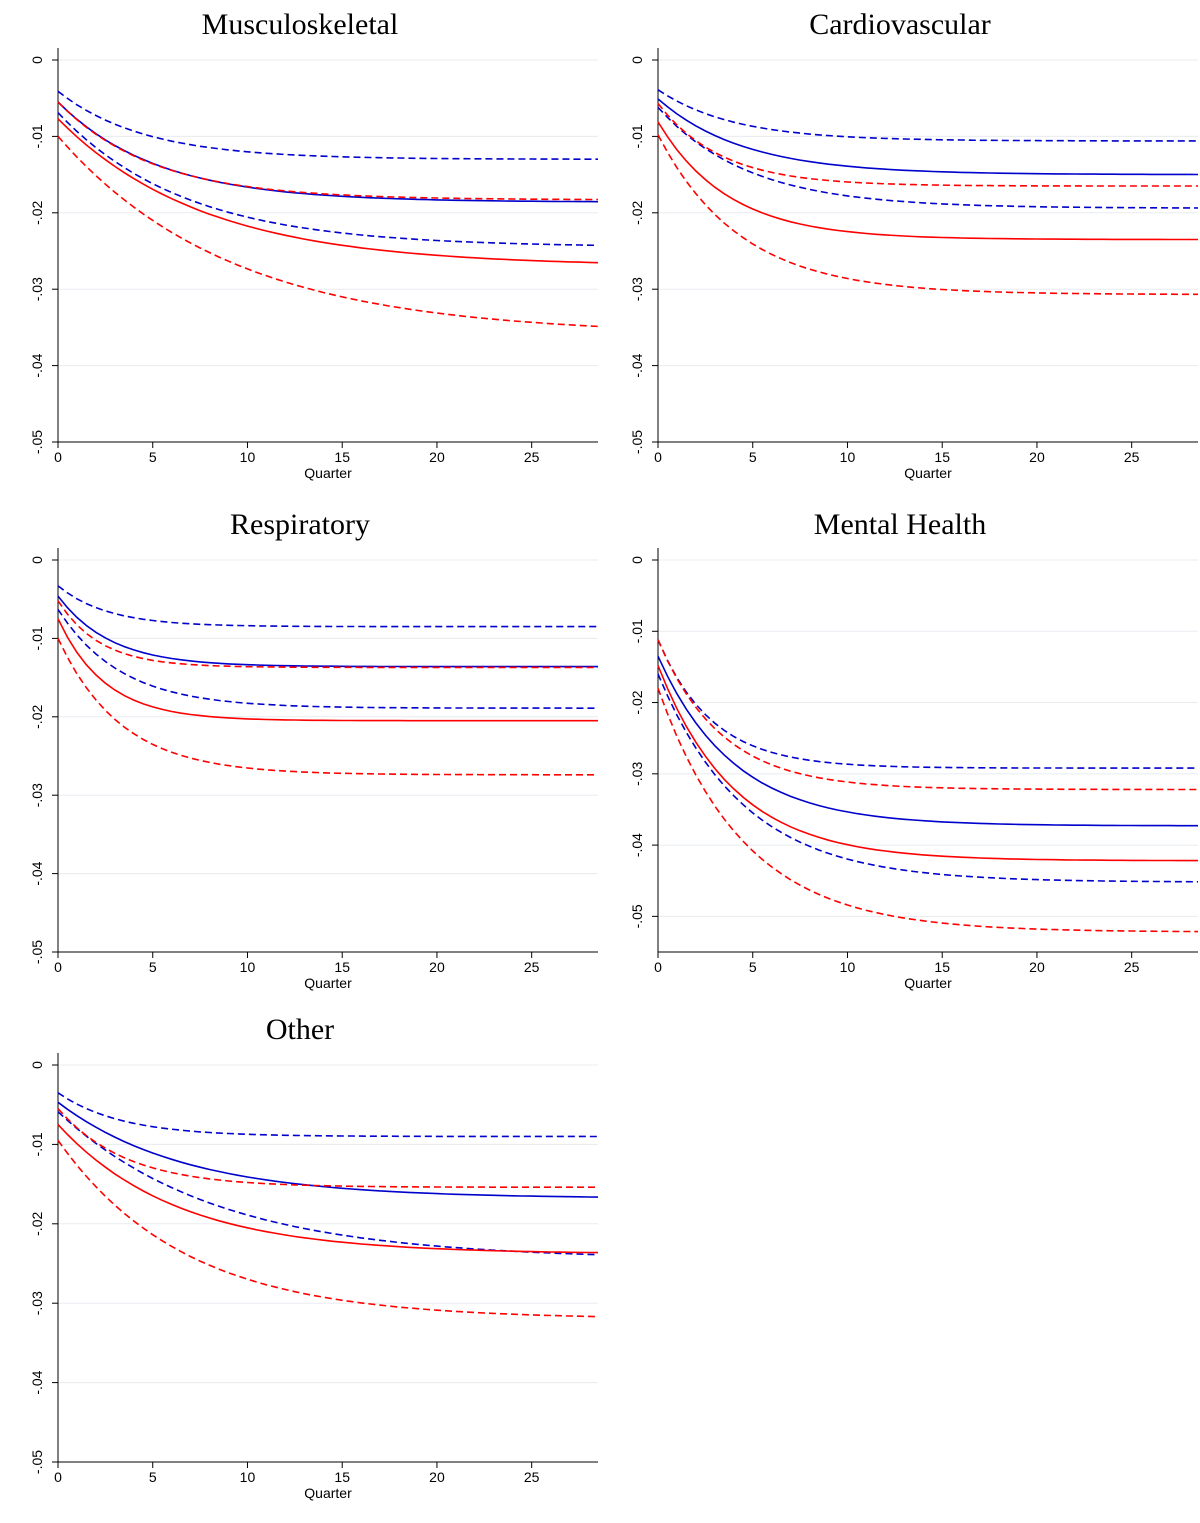  I want to click on panel-title: Musculoskeletal, so click(300, 24).